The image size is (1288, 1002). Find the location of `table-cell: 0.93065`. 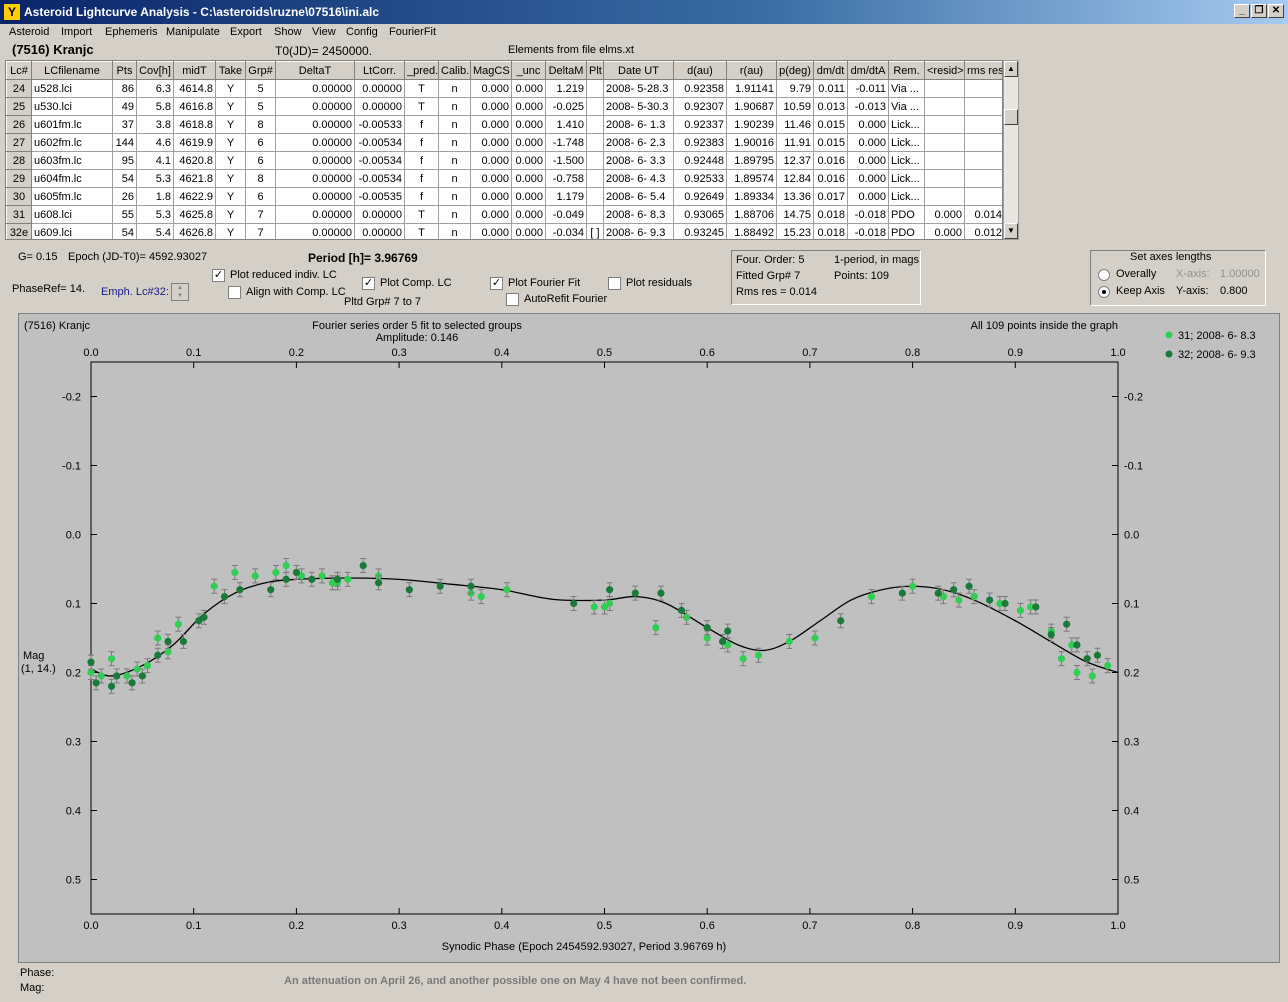

table-cell: 0.93065 is located at coordinates (700, 214).